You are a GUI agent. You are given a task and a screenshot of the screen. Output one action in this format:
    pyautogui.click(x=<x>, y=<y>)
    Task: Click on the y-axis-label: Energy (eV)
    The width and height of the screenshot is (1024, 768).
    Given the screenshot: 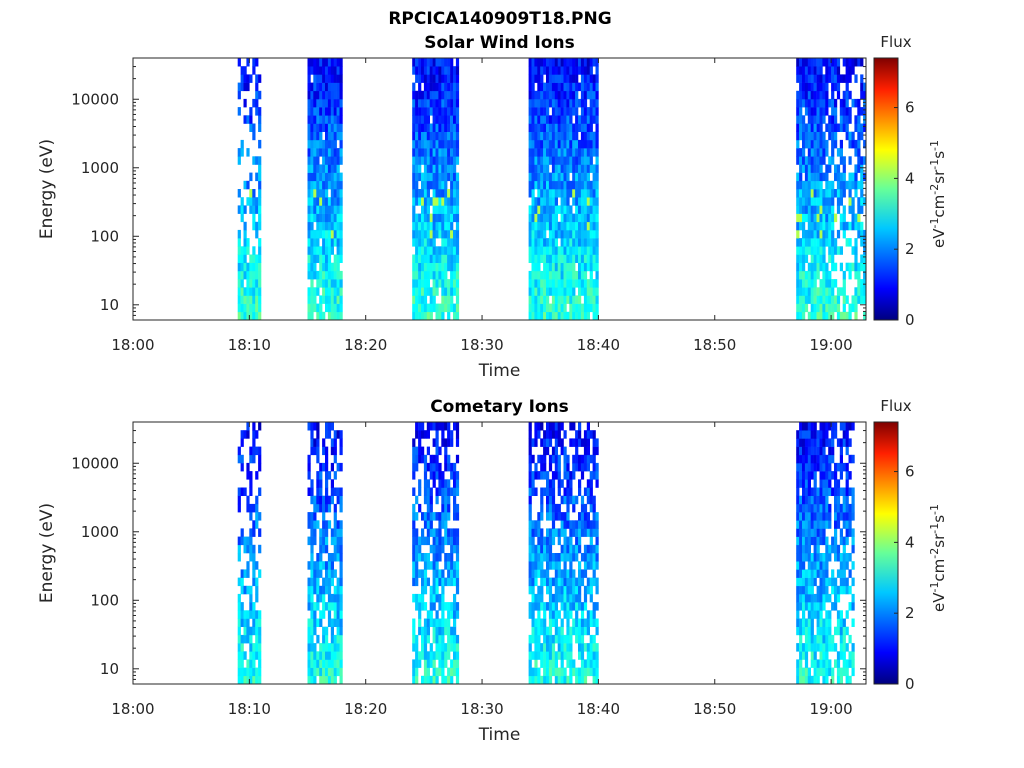 What is the action you would take?
    pyautogui.click(x=47, y=189)
    